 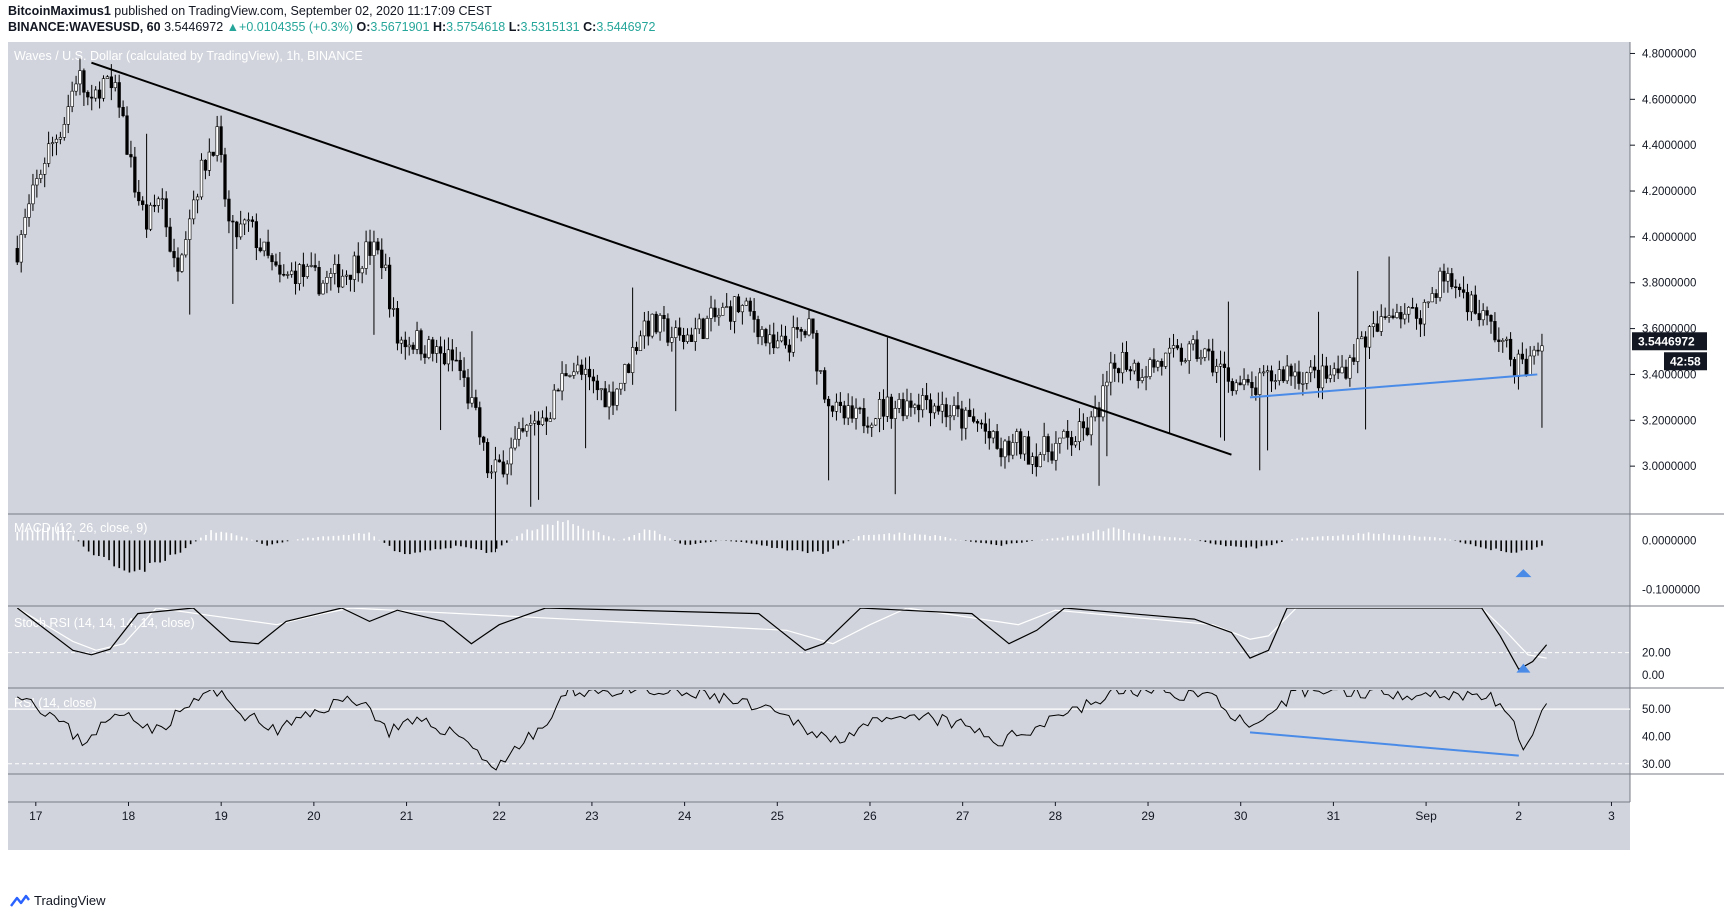 I want to click on high-value: 3.5754618, so click(x=476, y=27).